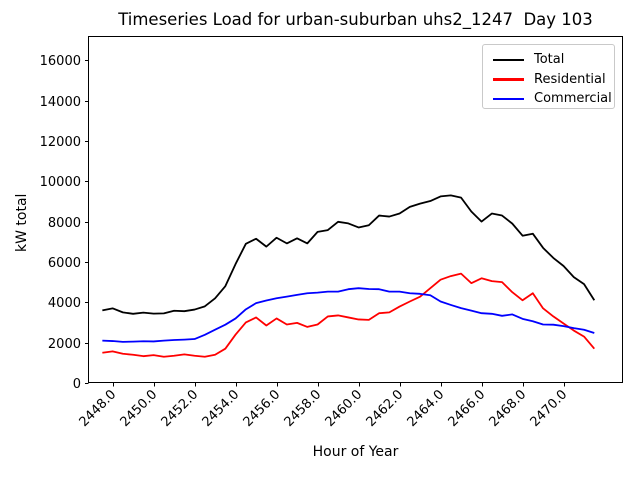 This screenshot has width=640, height=480. Describe the element at coordinates (549, 408) in the screenshot. I see `x-tick-label: 2470.0` at that location.